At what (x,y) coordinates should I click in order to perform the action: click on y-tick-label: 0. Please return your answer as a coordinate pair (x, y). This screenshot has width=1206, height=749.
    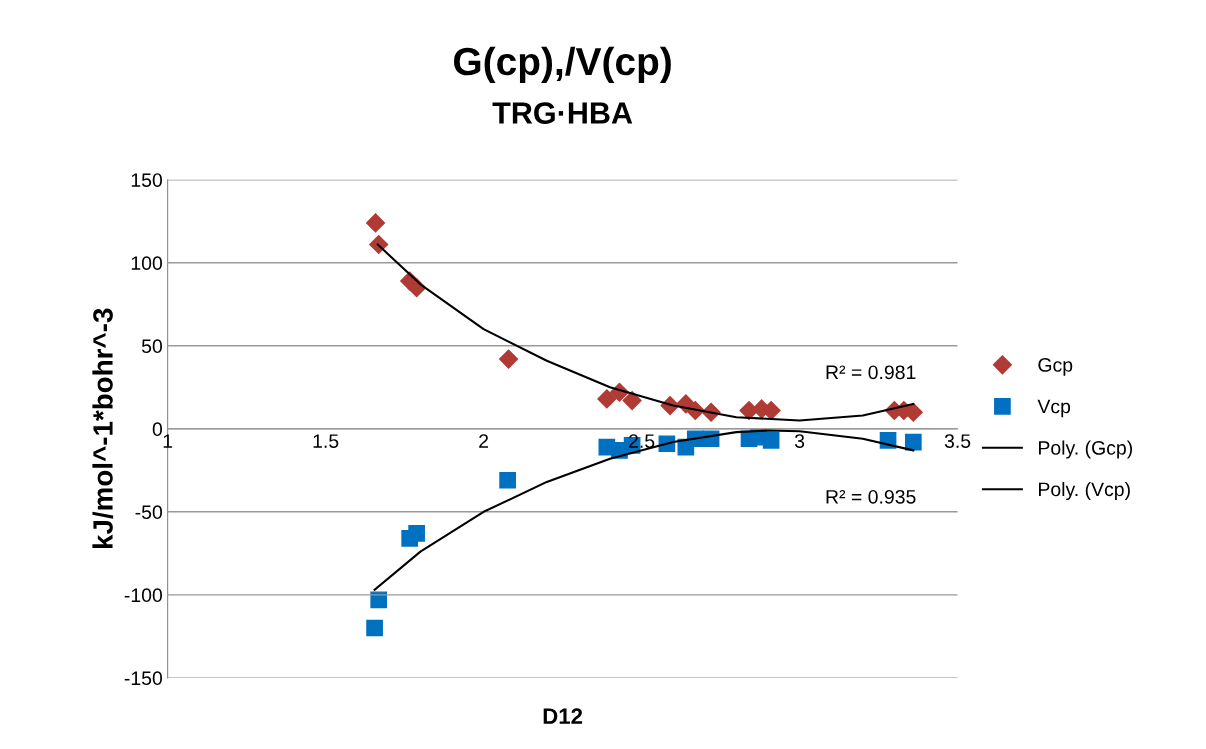
    Looking at the image, I should click on (157, 429).